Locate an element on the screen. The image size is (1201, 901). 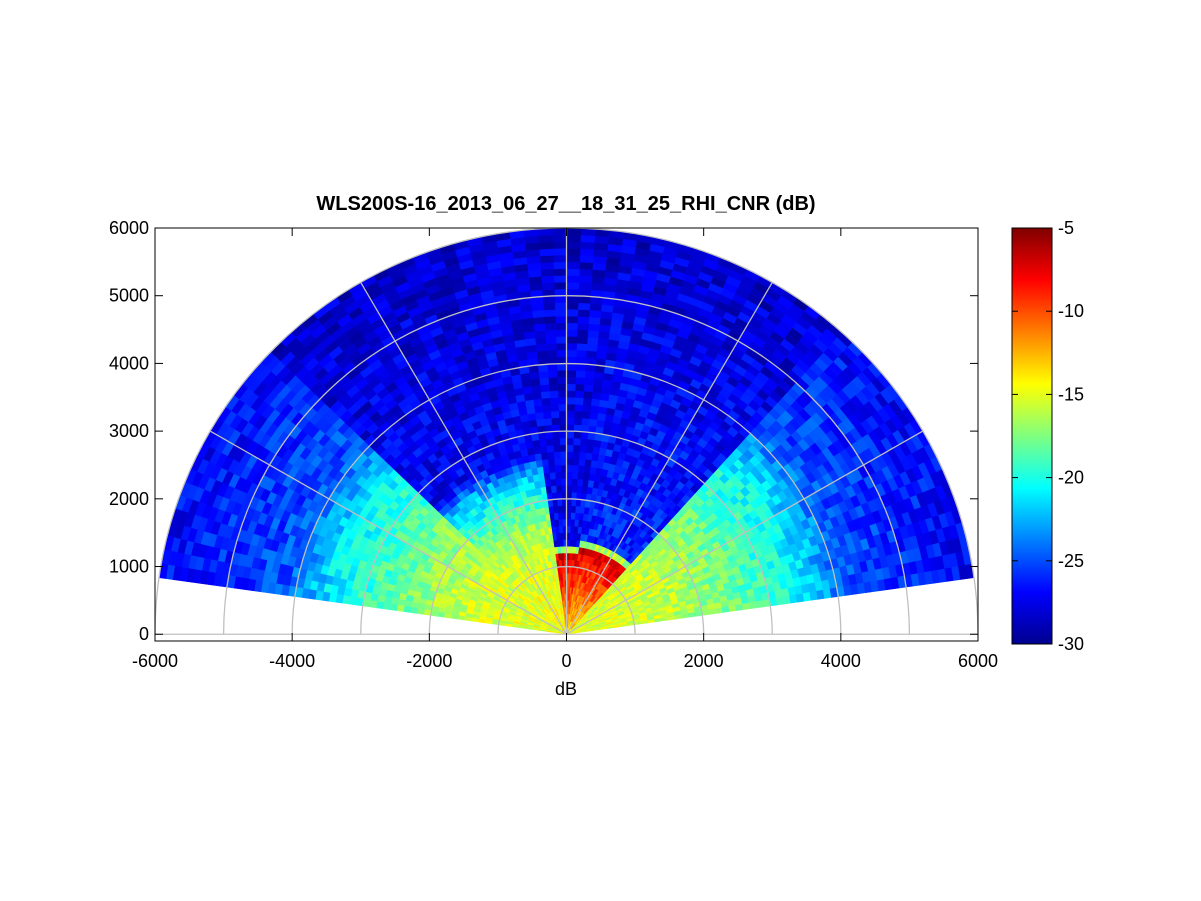
y-tick-label: 5000 is located at coordinates (129, 296).